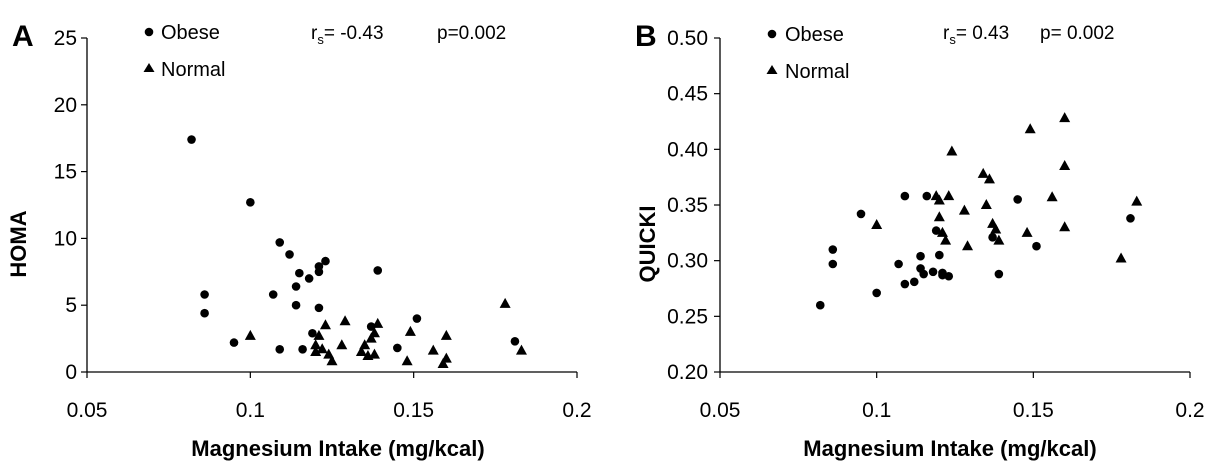 The image size is (1217, 463). What do you see at coordinates (772, 69) in the screenshot?
I see `legend-normal-marker` at bounding box center [772, 69].